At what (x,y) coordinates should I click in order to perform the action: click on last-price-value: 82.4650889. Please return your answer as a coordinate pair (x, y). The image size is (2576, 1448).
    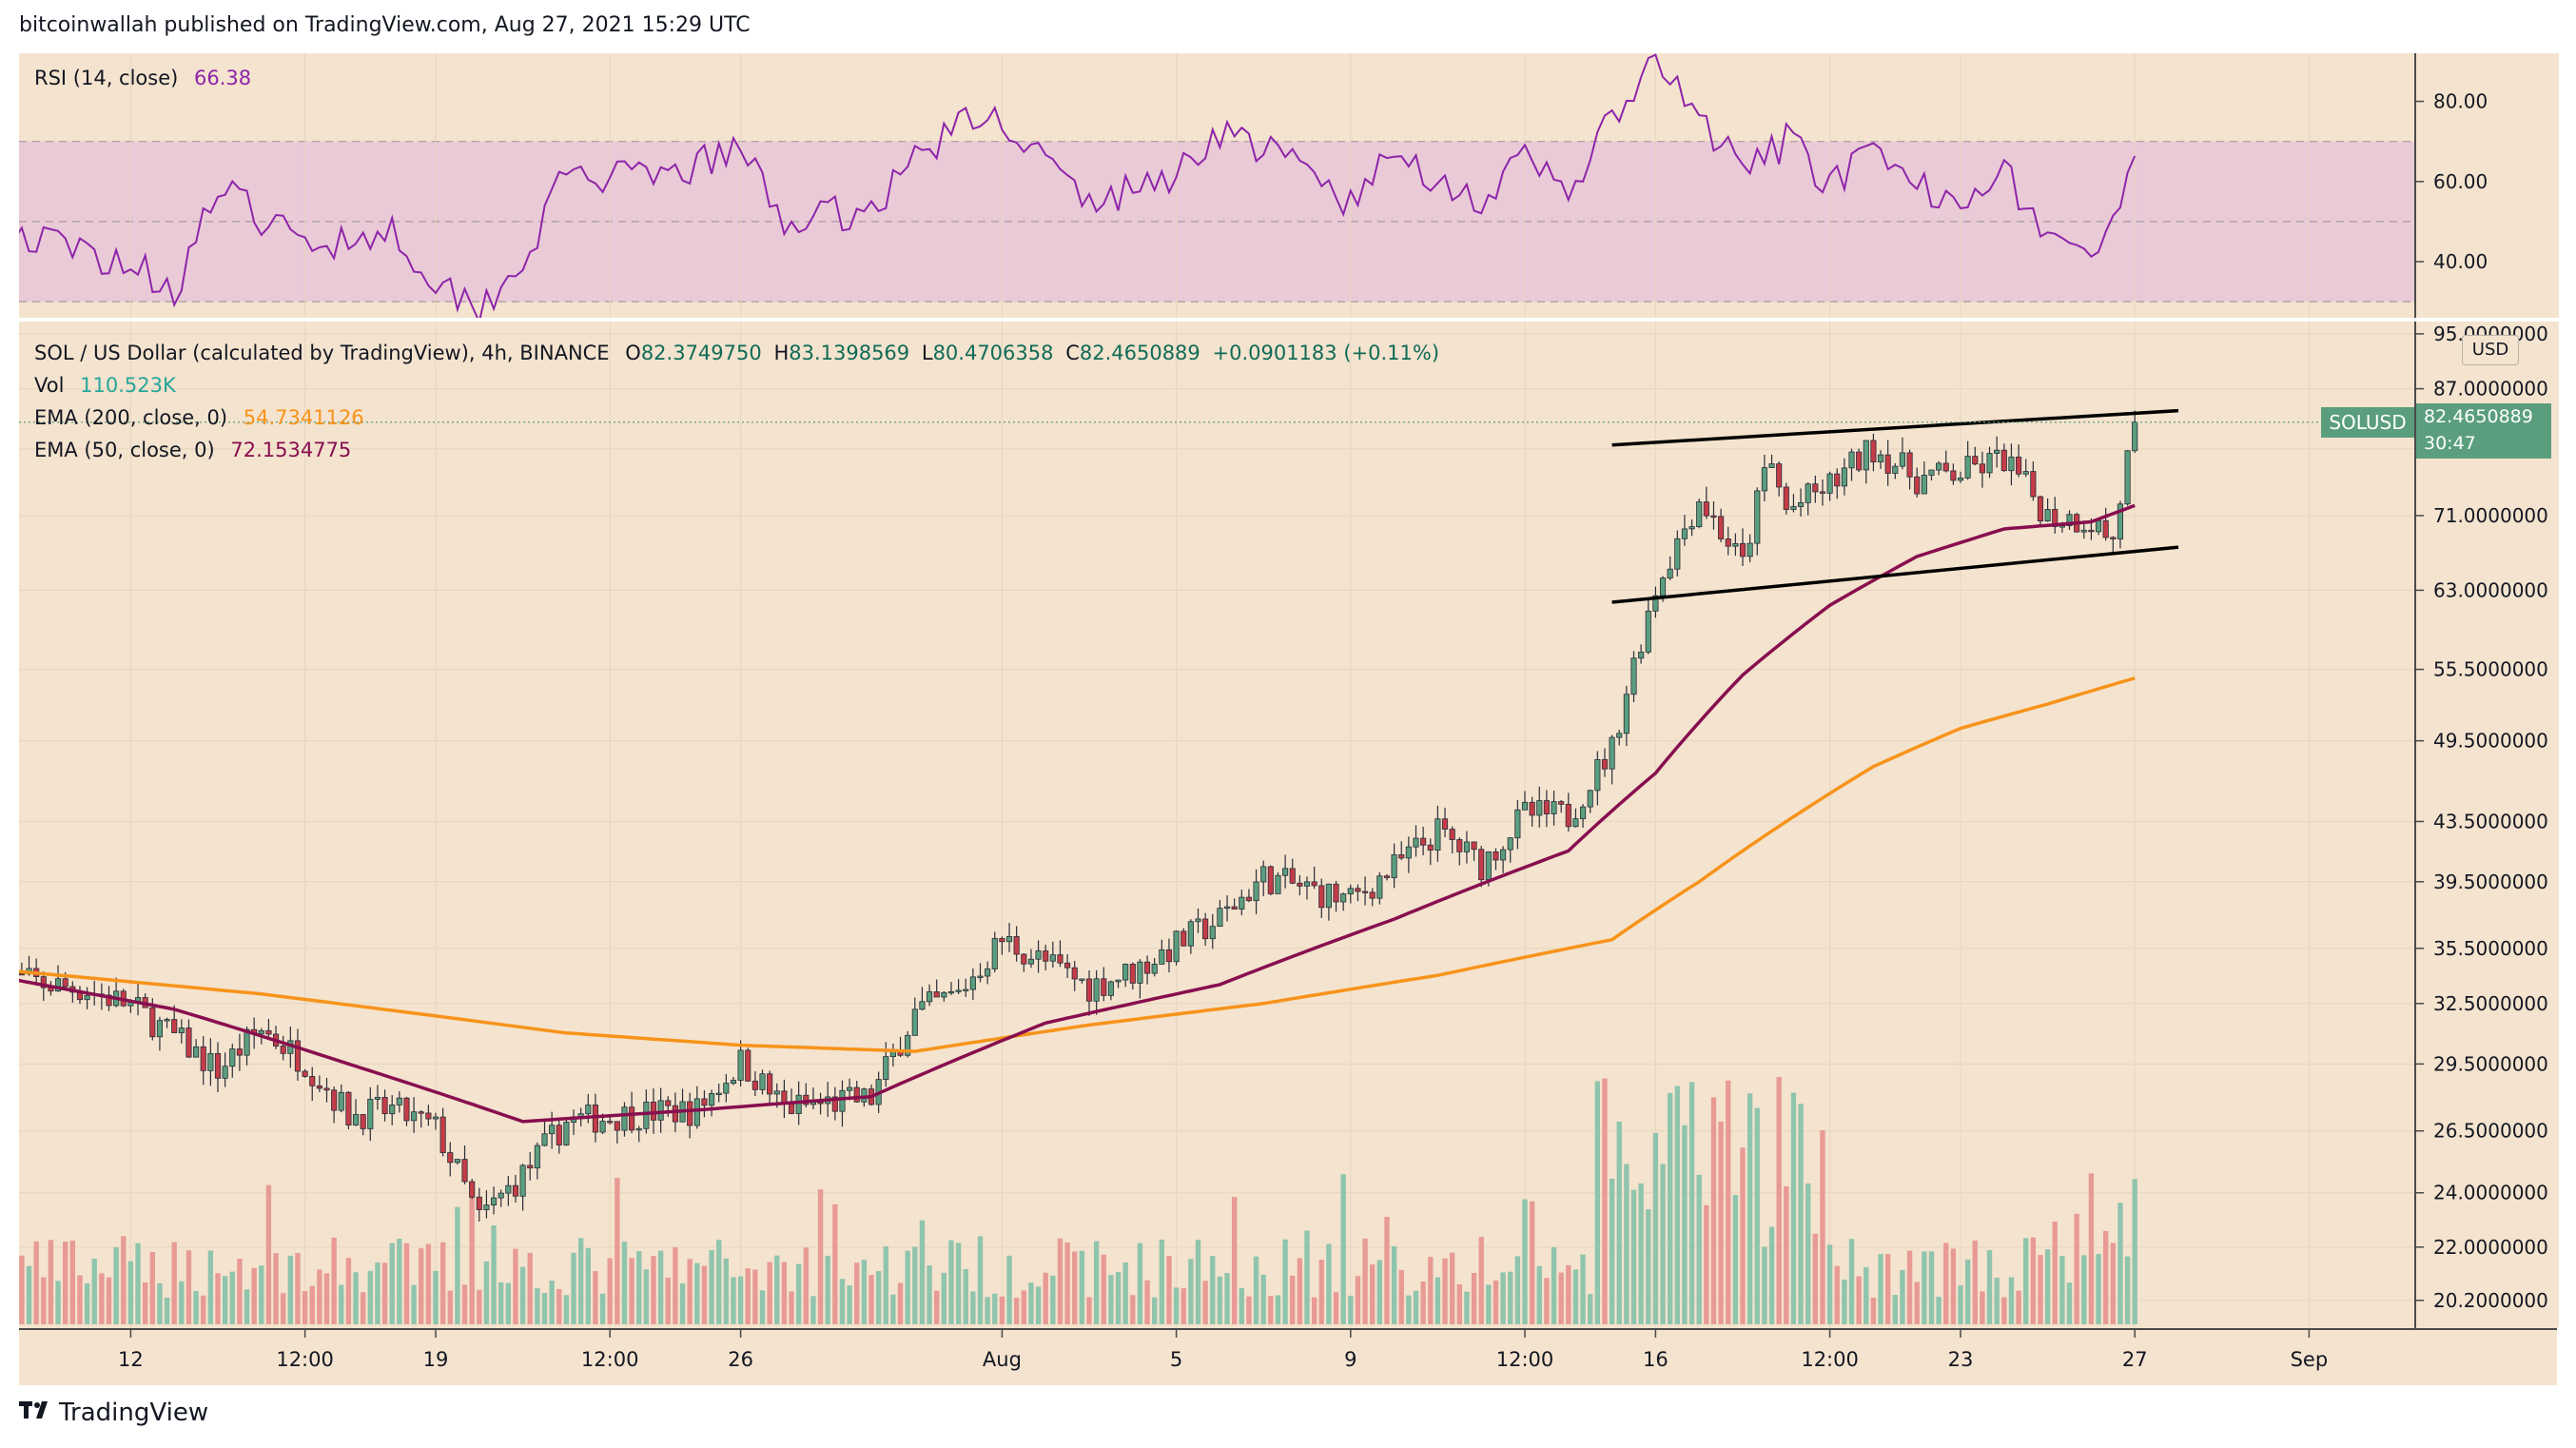
    Looking at the image, I should click on (2478, 416).